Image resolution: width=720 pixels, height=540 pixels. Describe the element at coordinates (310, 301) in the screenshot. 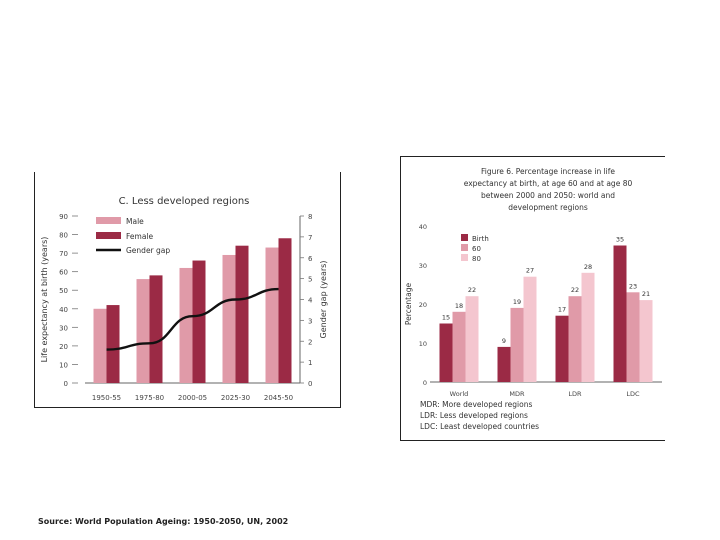

I see `y2-tick-label: 4` at that location.